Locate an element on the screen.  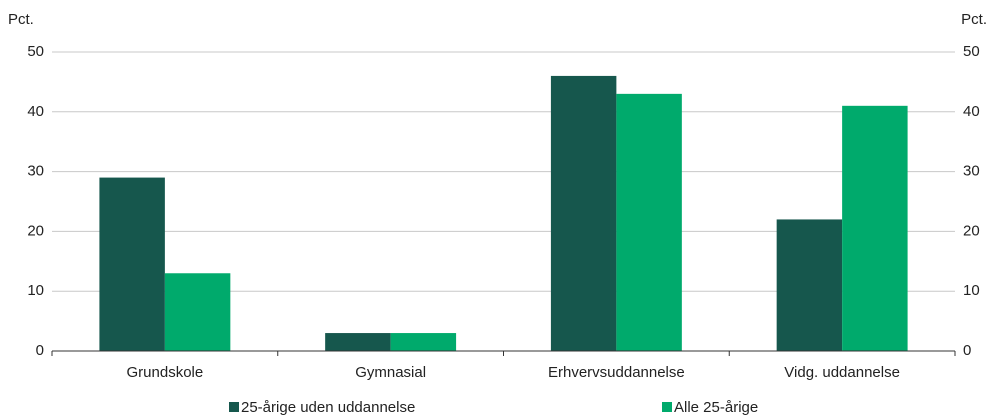
x-tick-label: Gymnasial is located at coordinates (390, 372).